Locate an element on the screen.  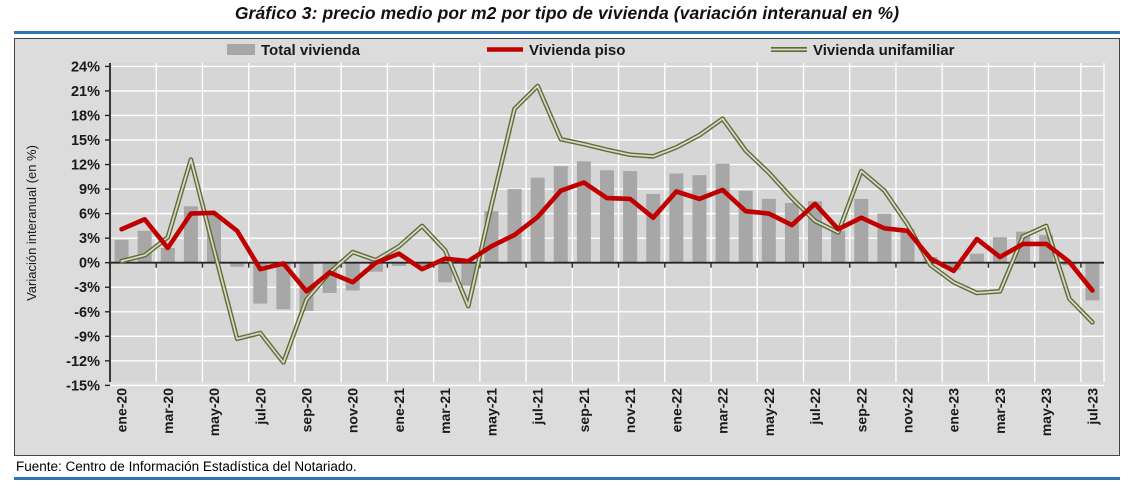
x-tick-label: ene-21 is located at coordinates (399, 410).